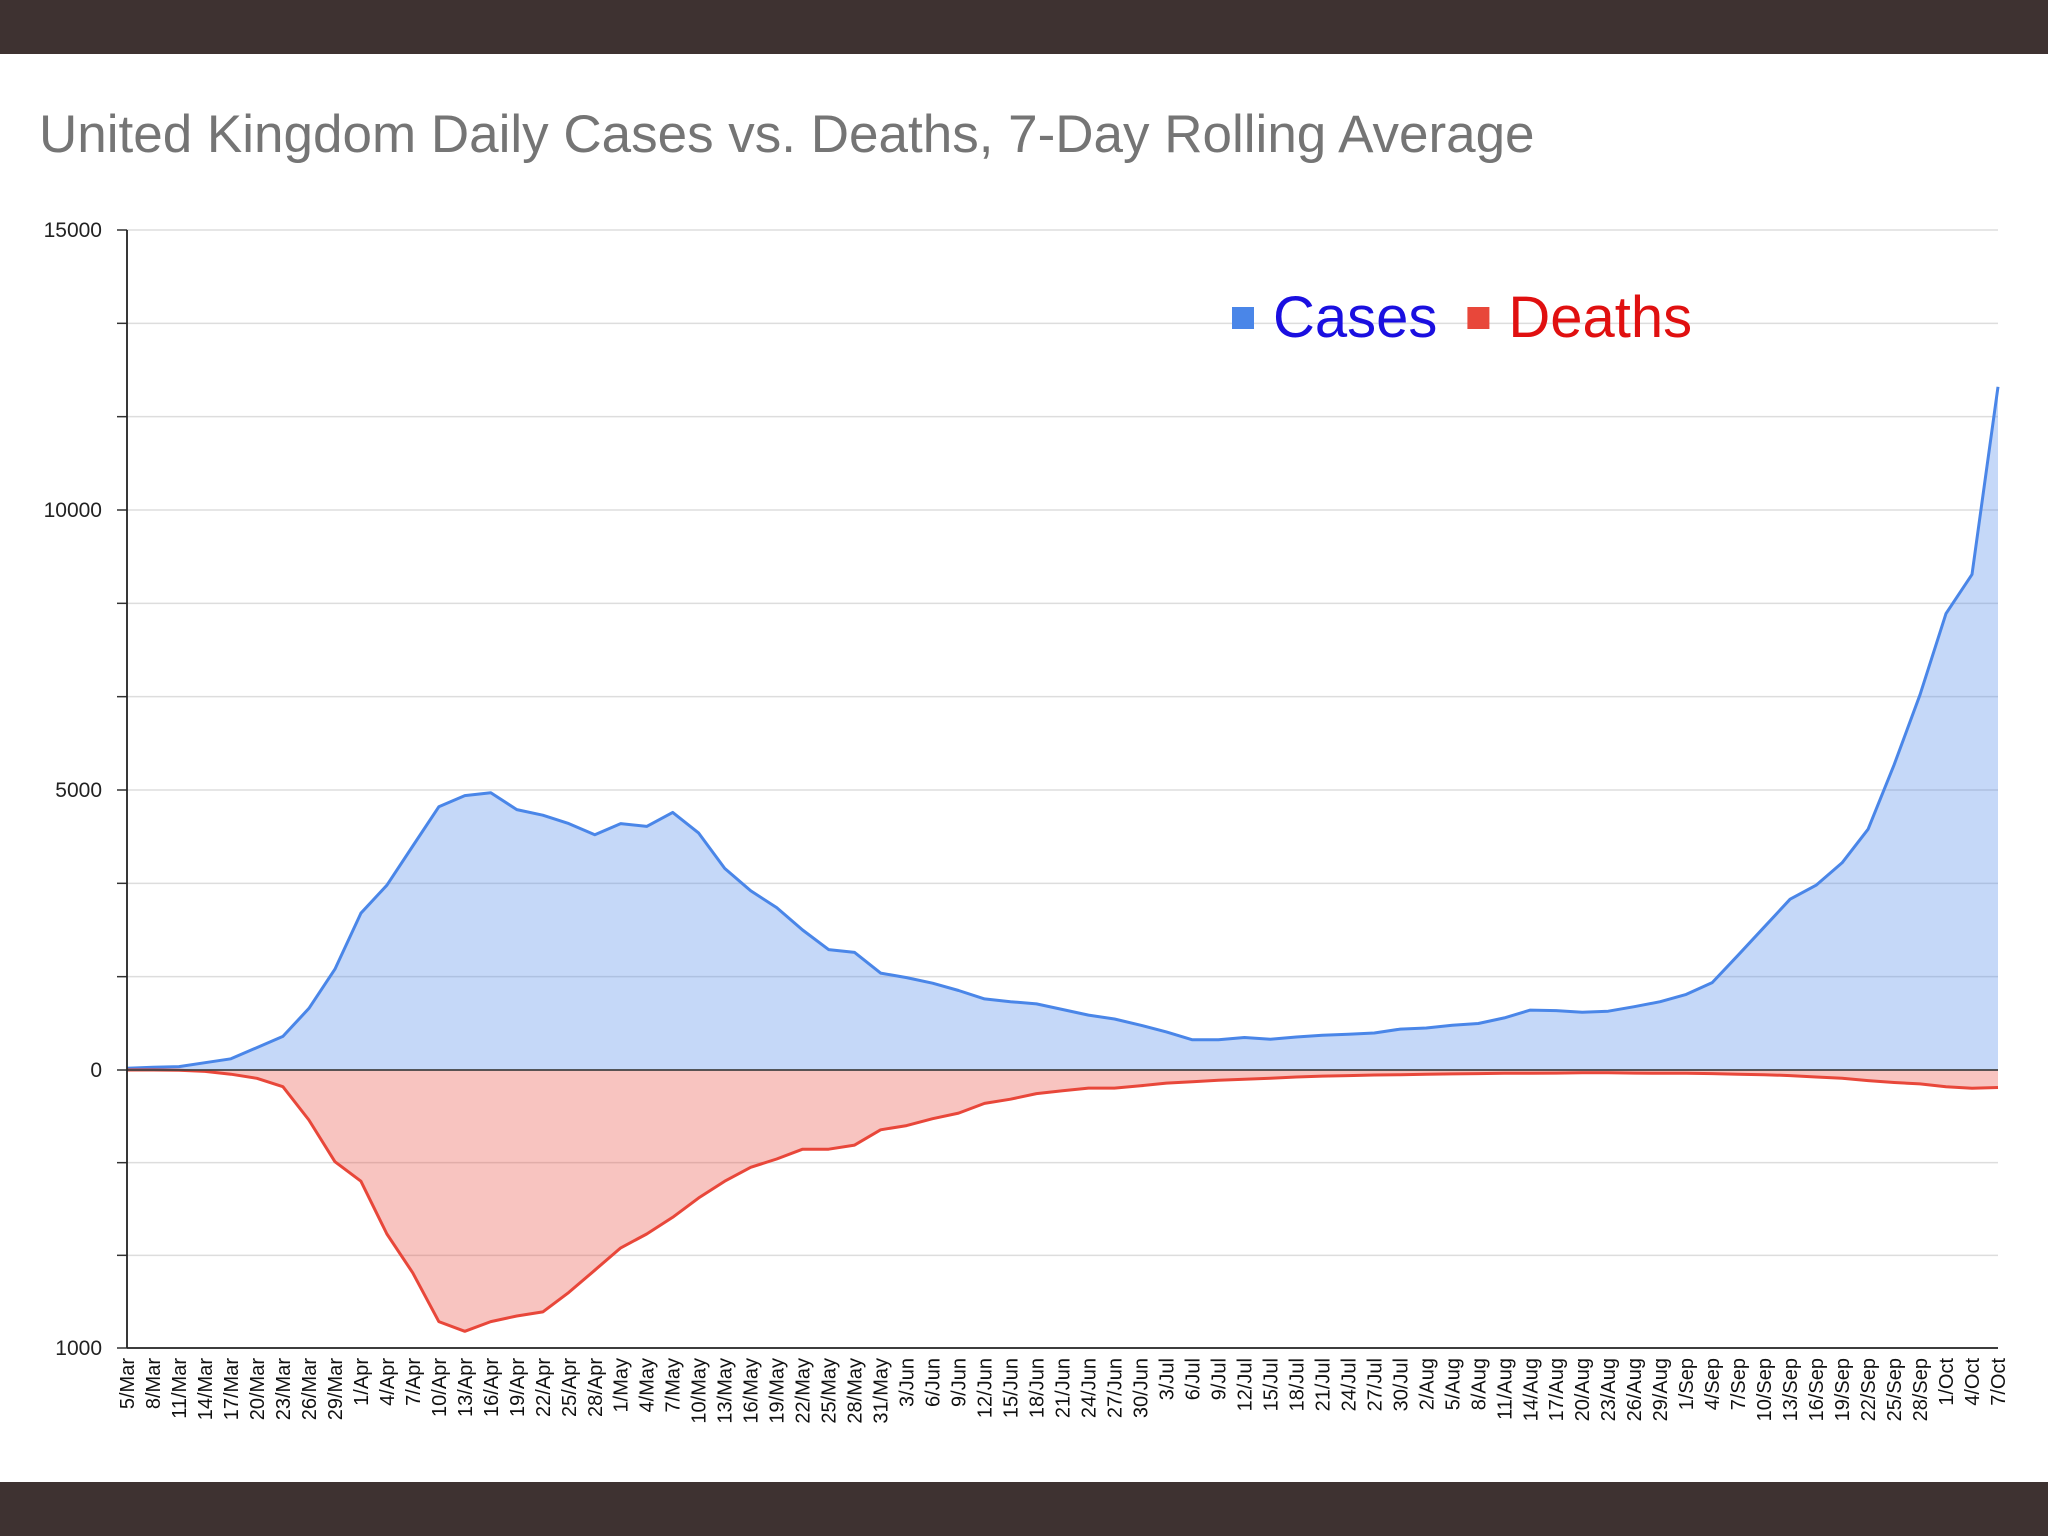  I want to click on x-tick-label: 27/Jul, so click(1375, 1384).